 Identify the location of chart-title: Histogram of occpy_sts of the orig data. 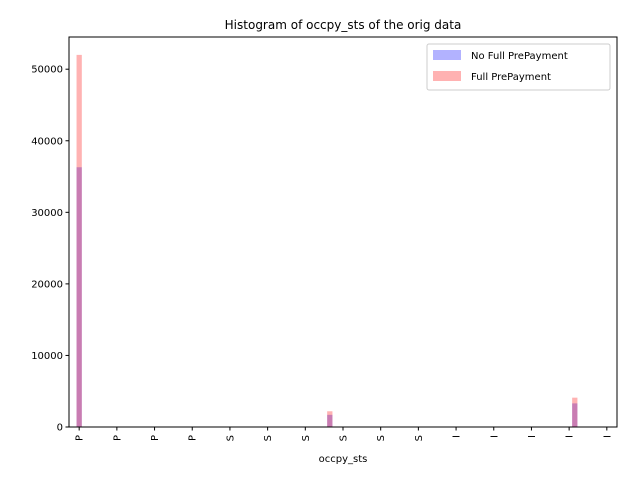
(343, 25).